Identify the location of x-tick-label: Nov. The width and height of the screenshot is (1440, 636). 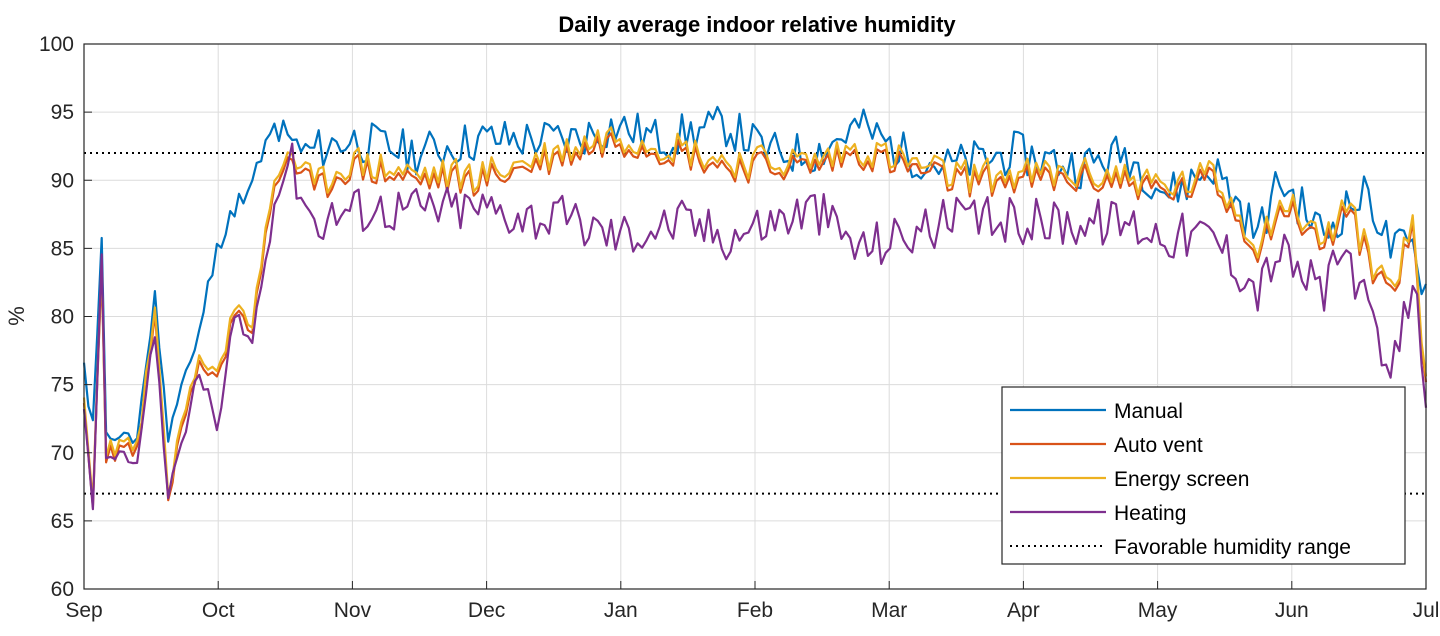
(353, 610).